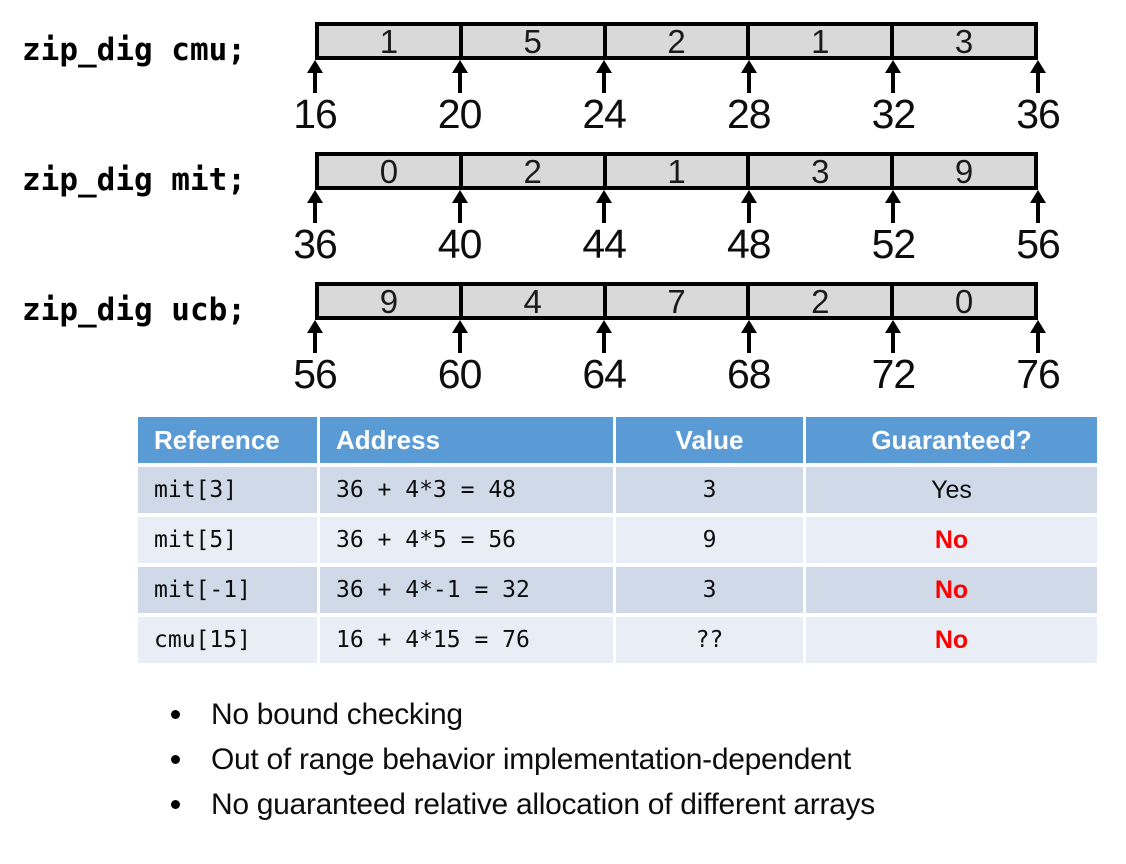 The height and width of the screenshot is (864, 1126). What do you see at coordinates (535, 41) in the screenshot?
I see `array-cell-cmu-1: 5` at bounding box center [535, 41].